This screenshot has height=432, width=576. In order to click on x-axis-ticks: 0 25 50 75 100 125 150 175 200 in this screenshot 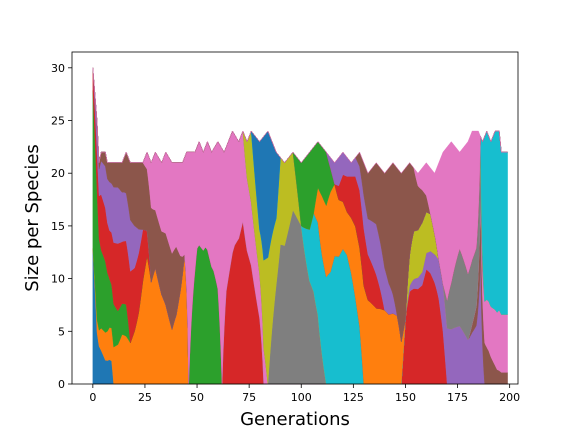, I will do `click(304, 394)`.